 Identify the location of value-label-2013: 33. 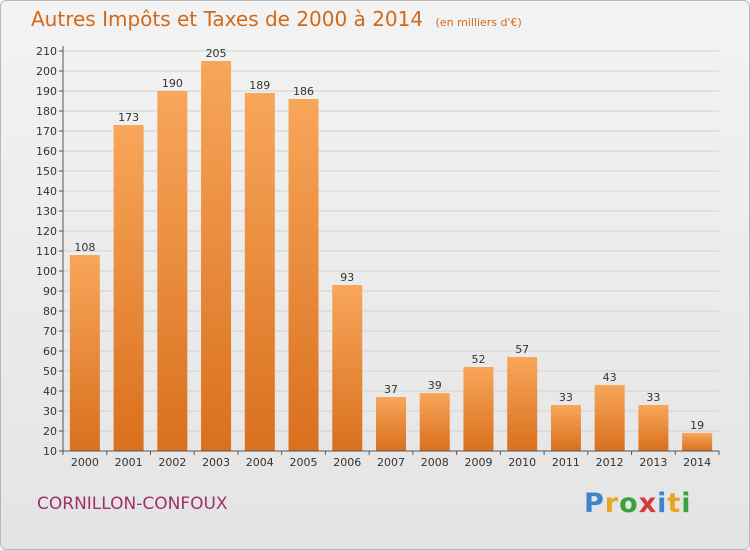
(653, 397).